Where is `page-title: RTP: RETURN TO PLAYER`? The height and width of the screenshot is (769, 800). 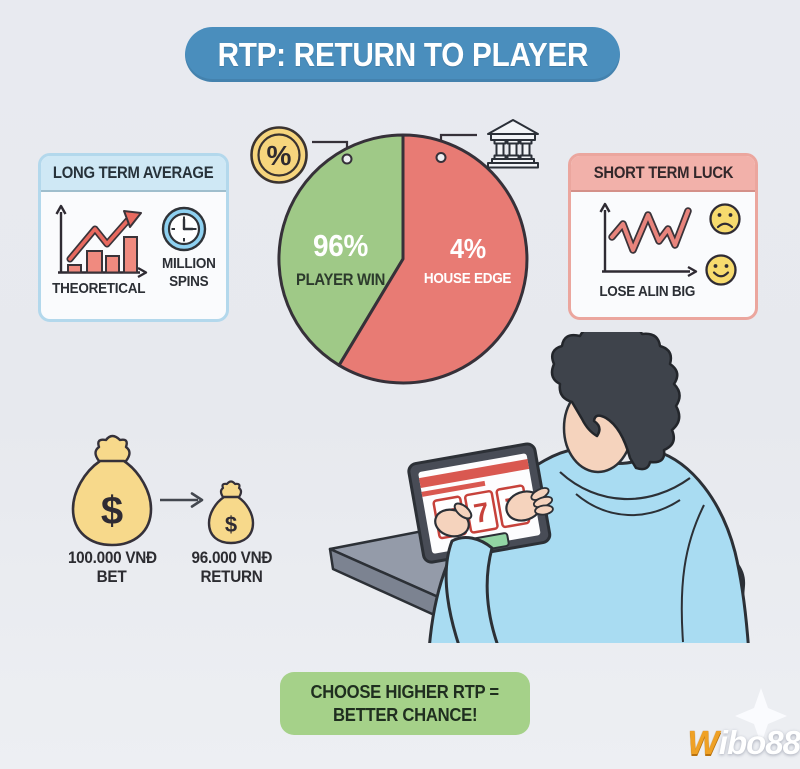 page-title: RTP: RETURN TO PLAYER is located at coordinates (402, 54).